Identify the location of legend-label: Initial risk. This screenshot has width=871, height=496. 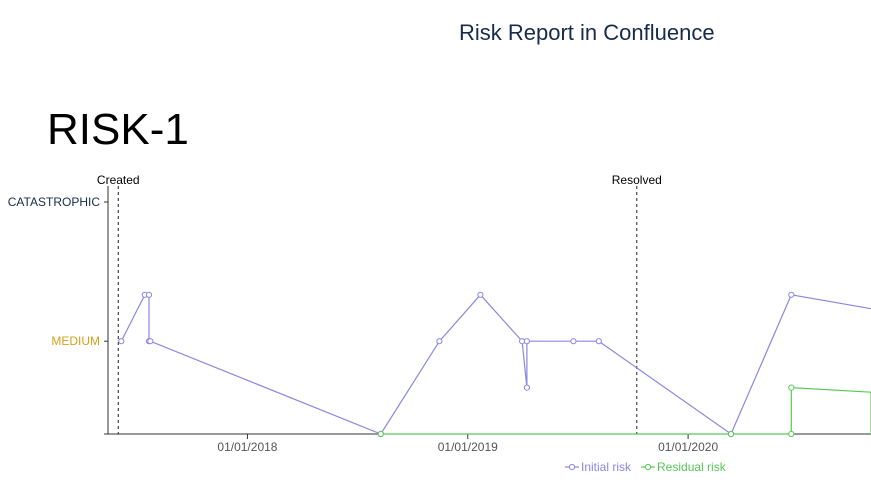
(606, 467).